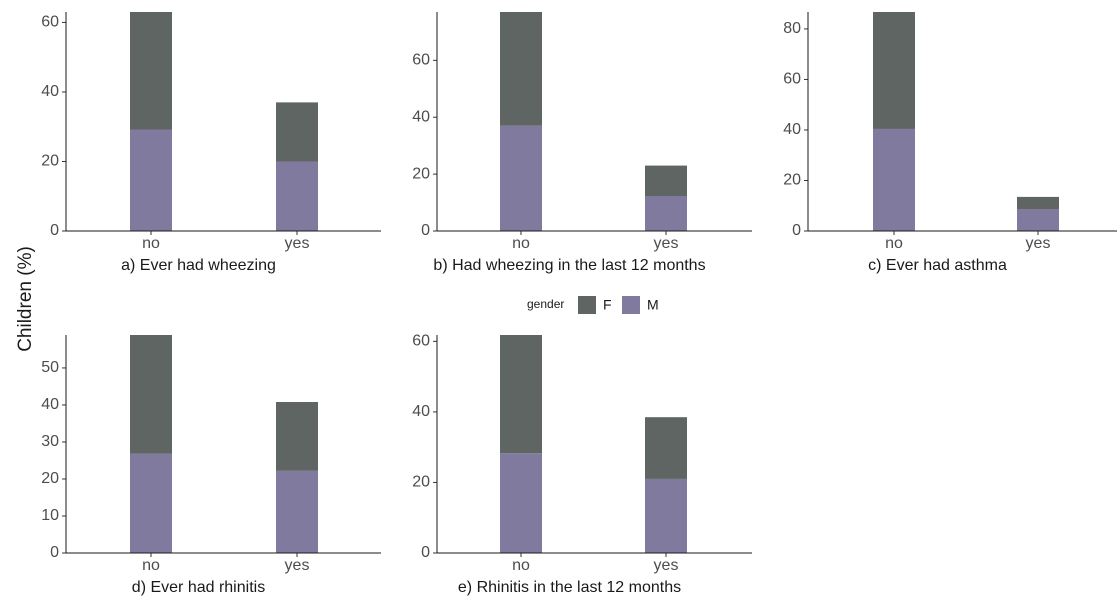 This screenshot has width=1118, height=599. What do you see at coordinates (198, 265) in the screenshot?
I see `panel-title: a) Ever had wheezing` at bounding box center [198, 265].